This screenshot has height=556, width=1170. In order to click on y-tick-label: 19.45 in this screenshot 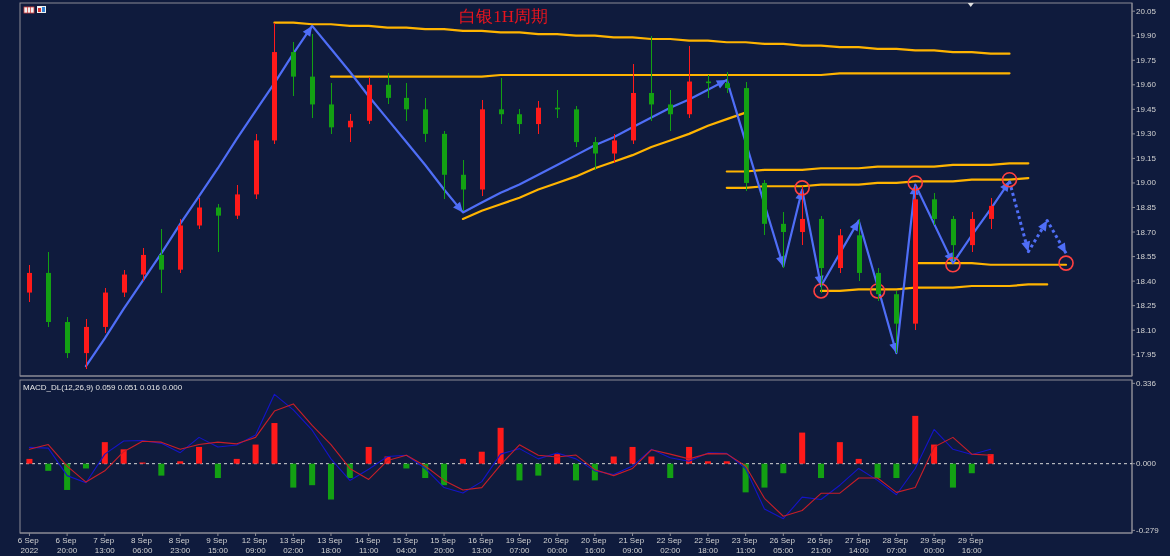, I will do `click(1146, 109)`.